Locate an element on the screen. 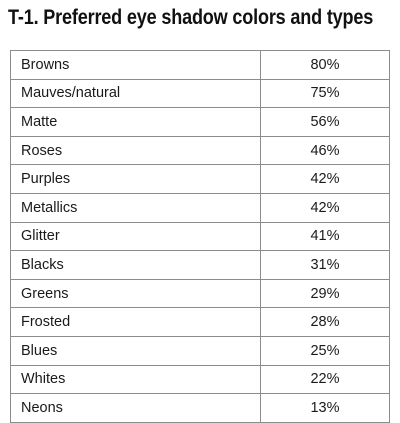  table-row: Frosted 28% is located at coordinates (200, 322).